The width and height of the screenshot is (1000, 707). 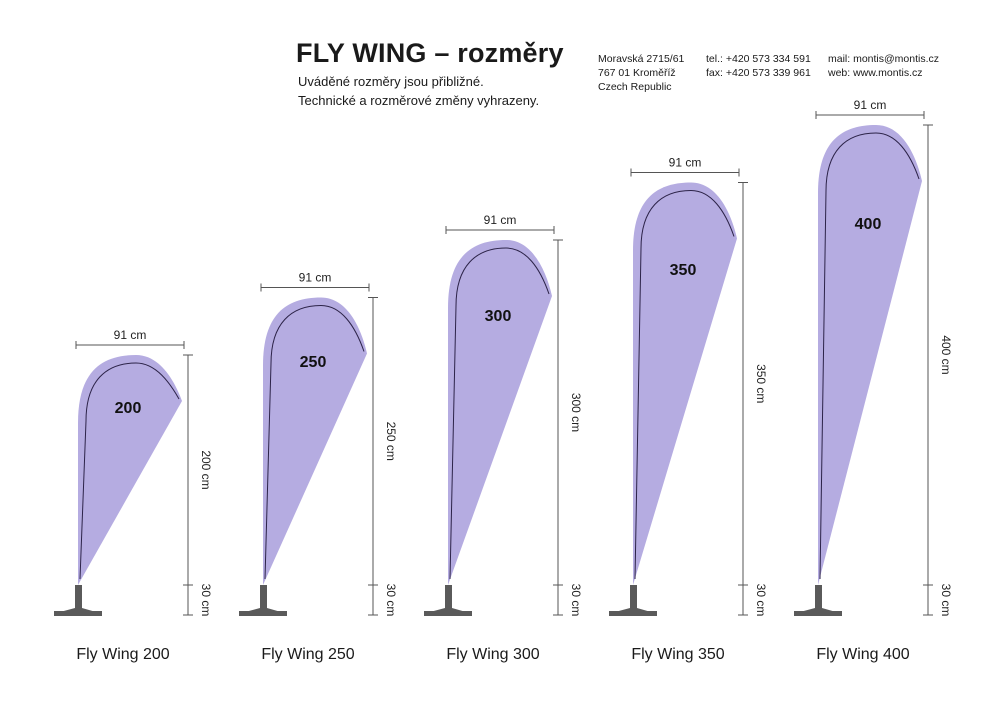 I want to click on page-title: FLY WING – rozměry, so click(x=430, y=53).